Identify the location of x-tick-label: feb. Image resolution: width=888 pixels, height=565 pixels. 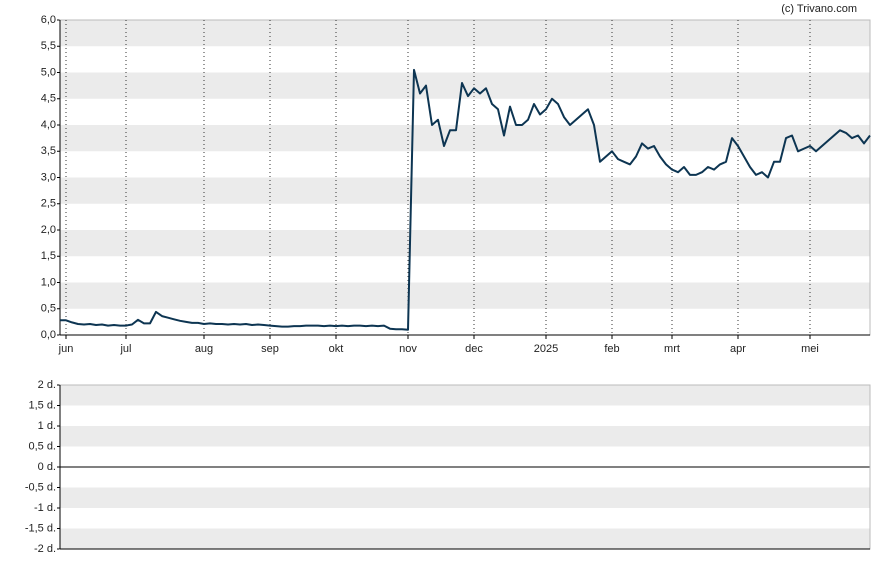
(611, 349).